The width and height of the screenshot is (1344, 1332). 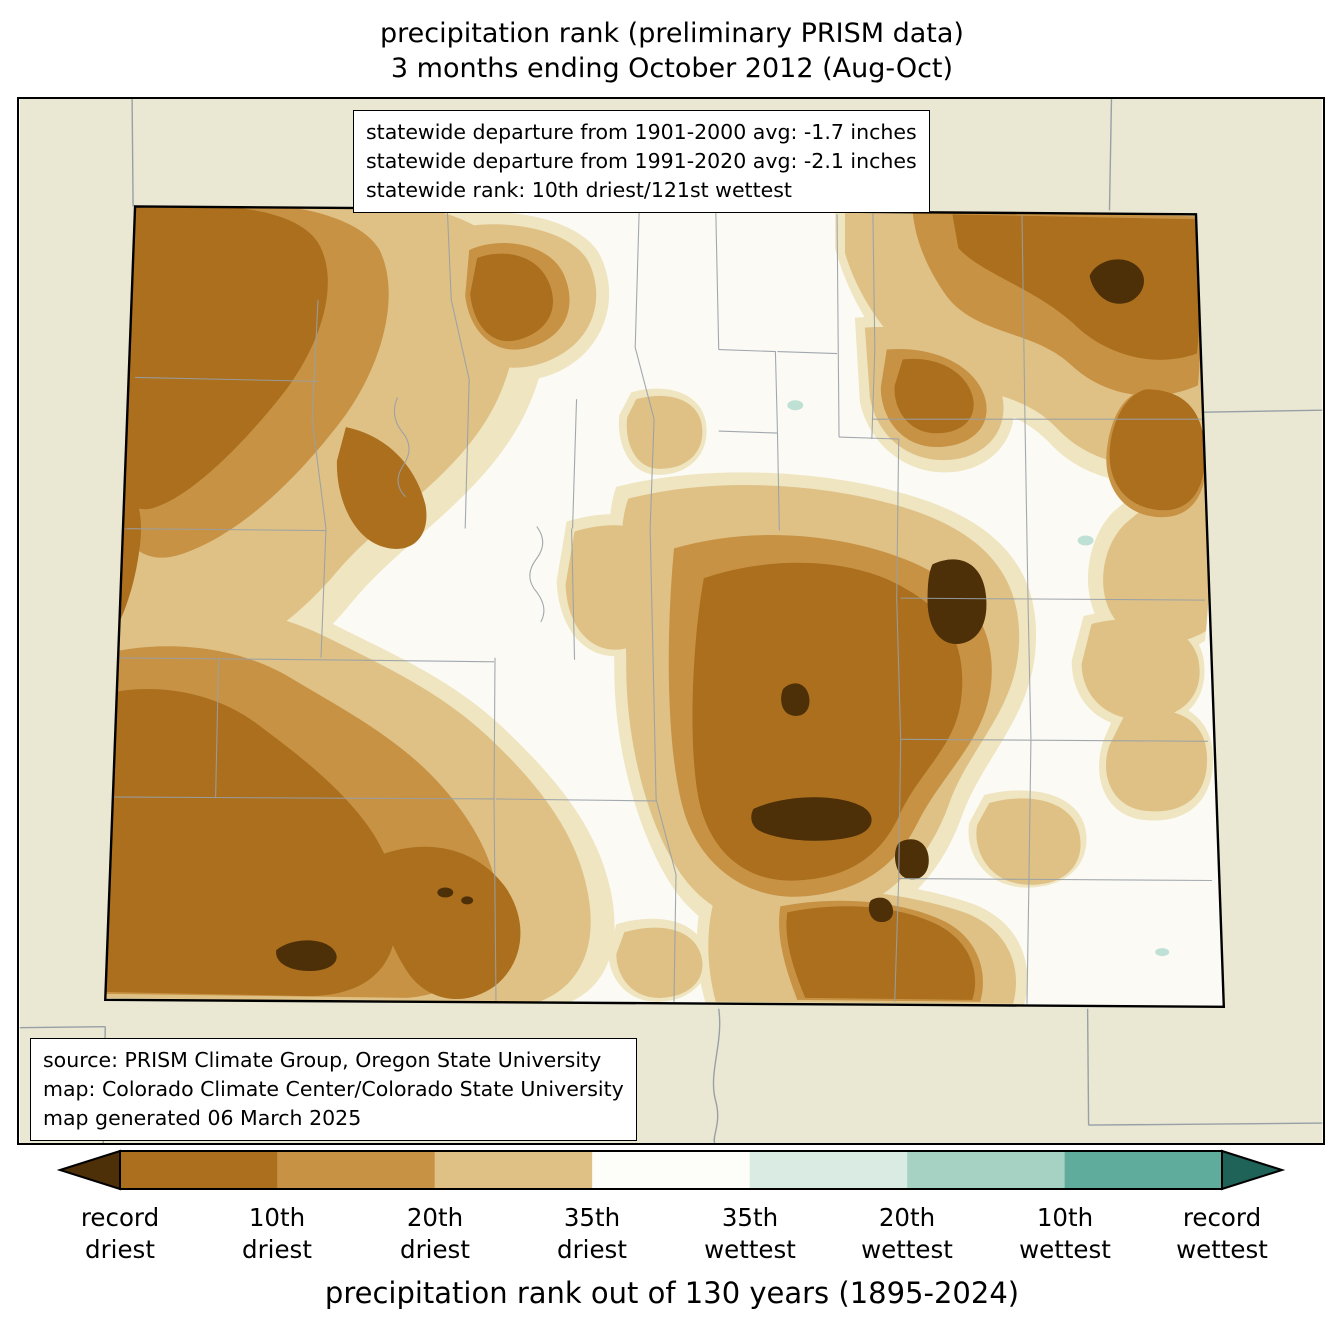 I want to click on colorbar-label-10th-driest: 10th driest, so click(x=277, y=1233).